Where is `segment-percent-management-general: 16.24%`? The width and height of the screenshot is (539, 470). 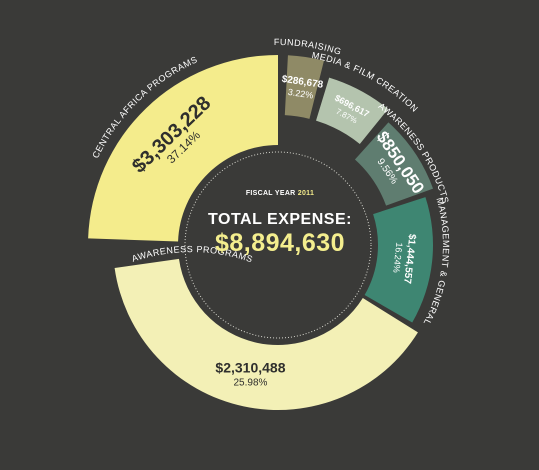 segment-percent-management-general: 16.24% is located at coordinates (397, 257).